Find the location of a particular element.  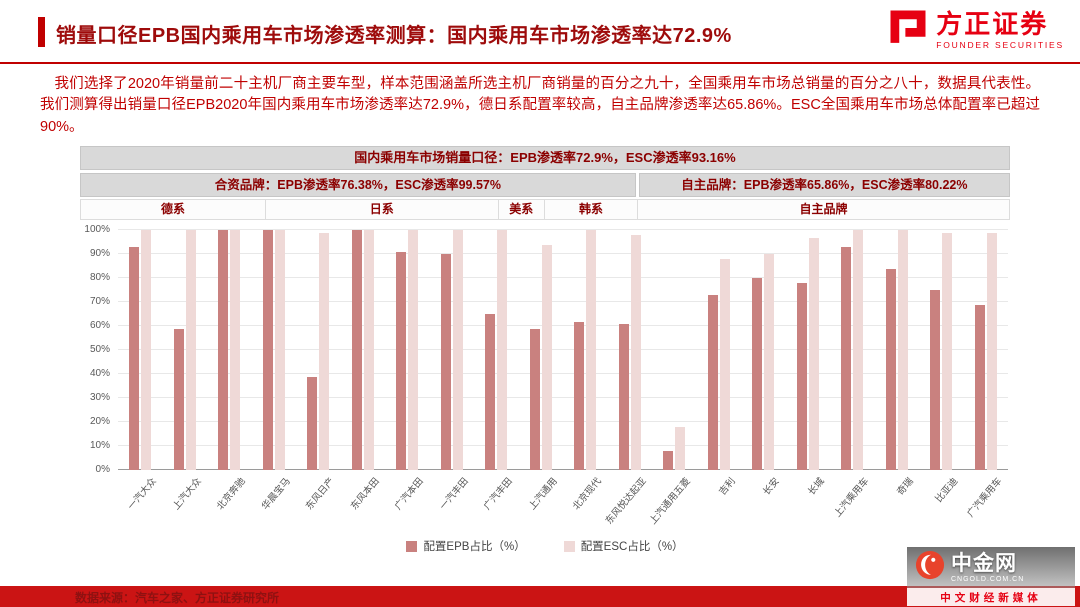

joint-venture-cell: 合资品牌：EPB渗透率76.38%，ESC渗透率99.57% is located at coordinates (358, 185).